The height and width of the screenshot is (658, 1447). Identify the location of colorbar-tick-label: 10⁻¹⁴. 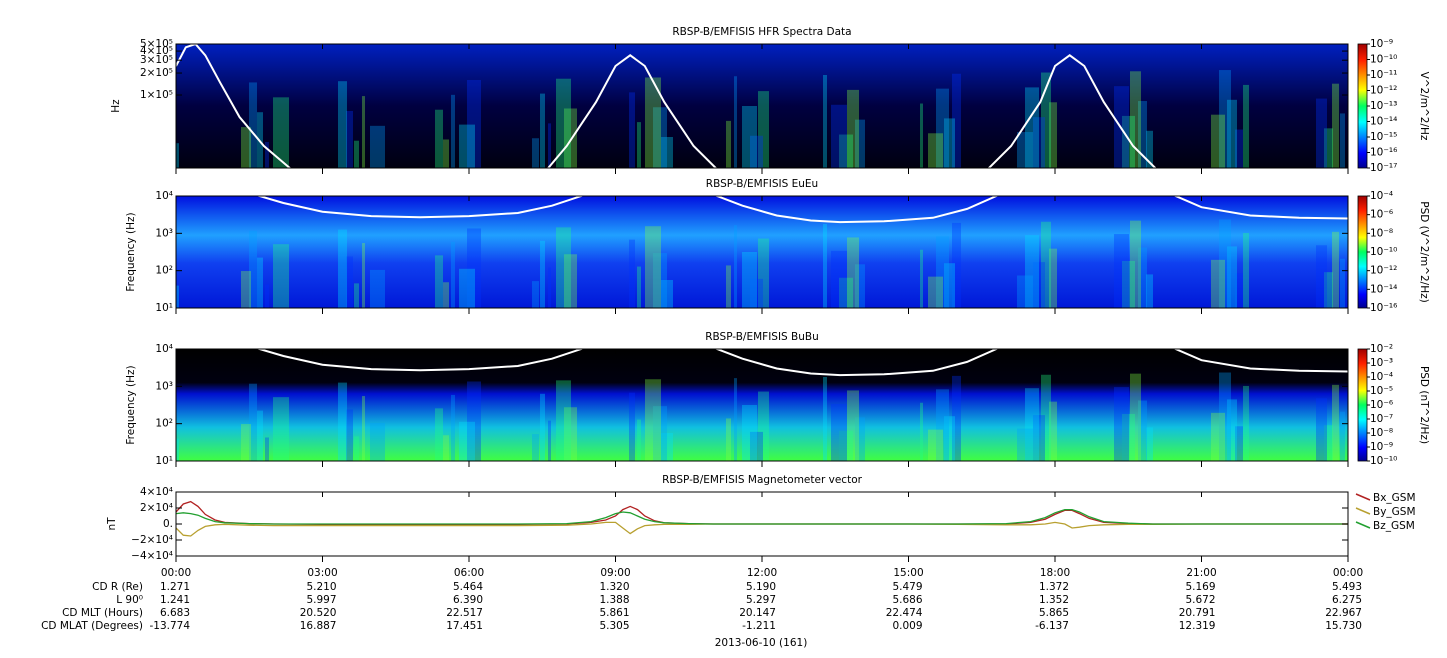
(1383, 122).